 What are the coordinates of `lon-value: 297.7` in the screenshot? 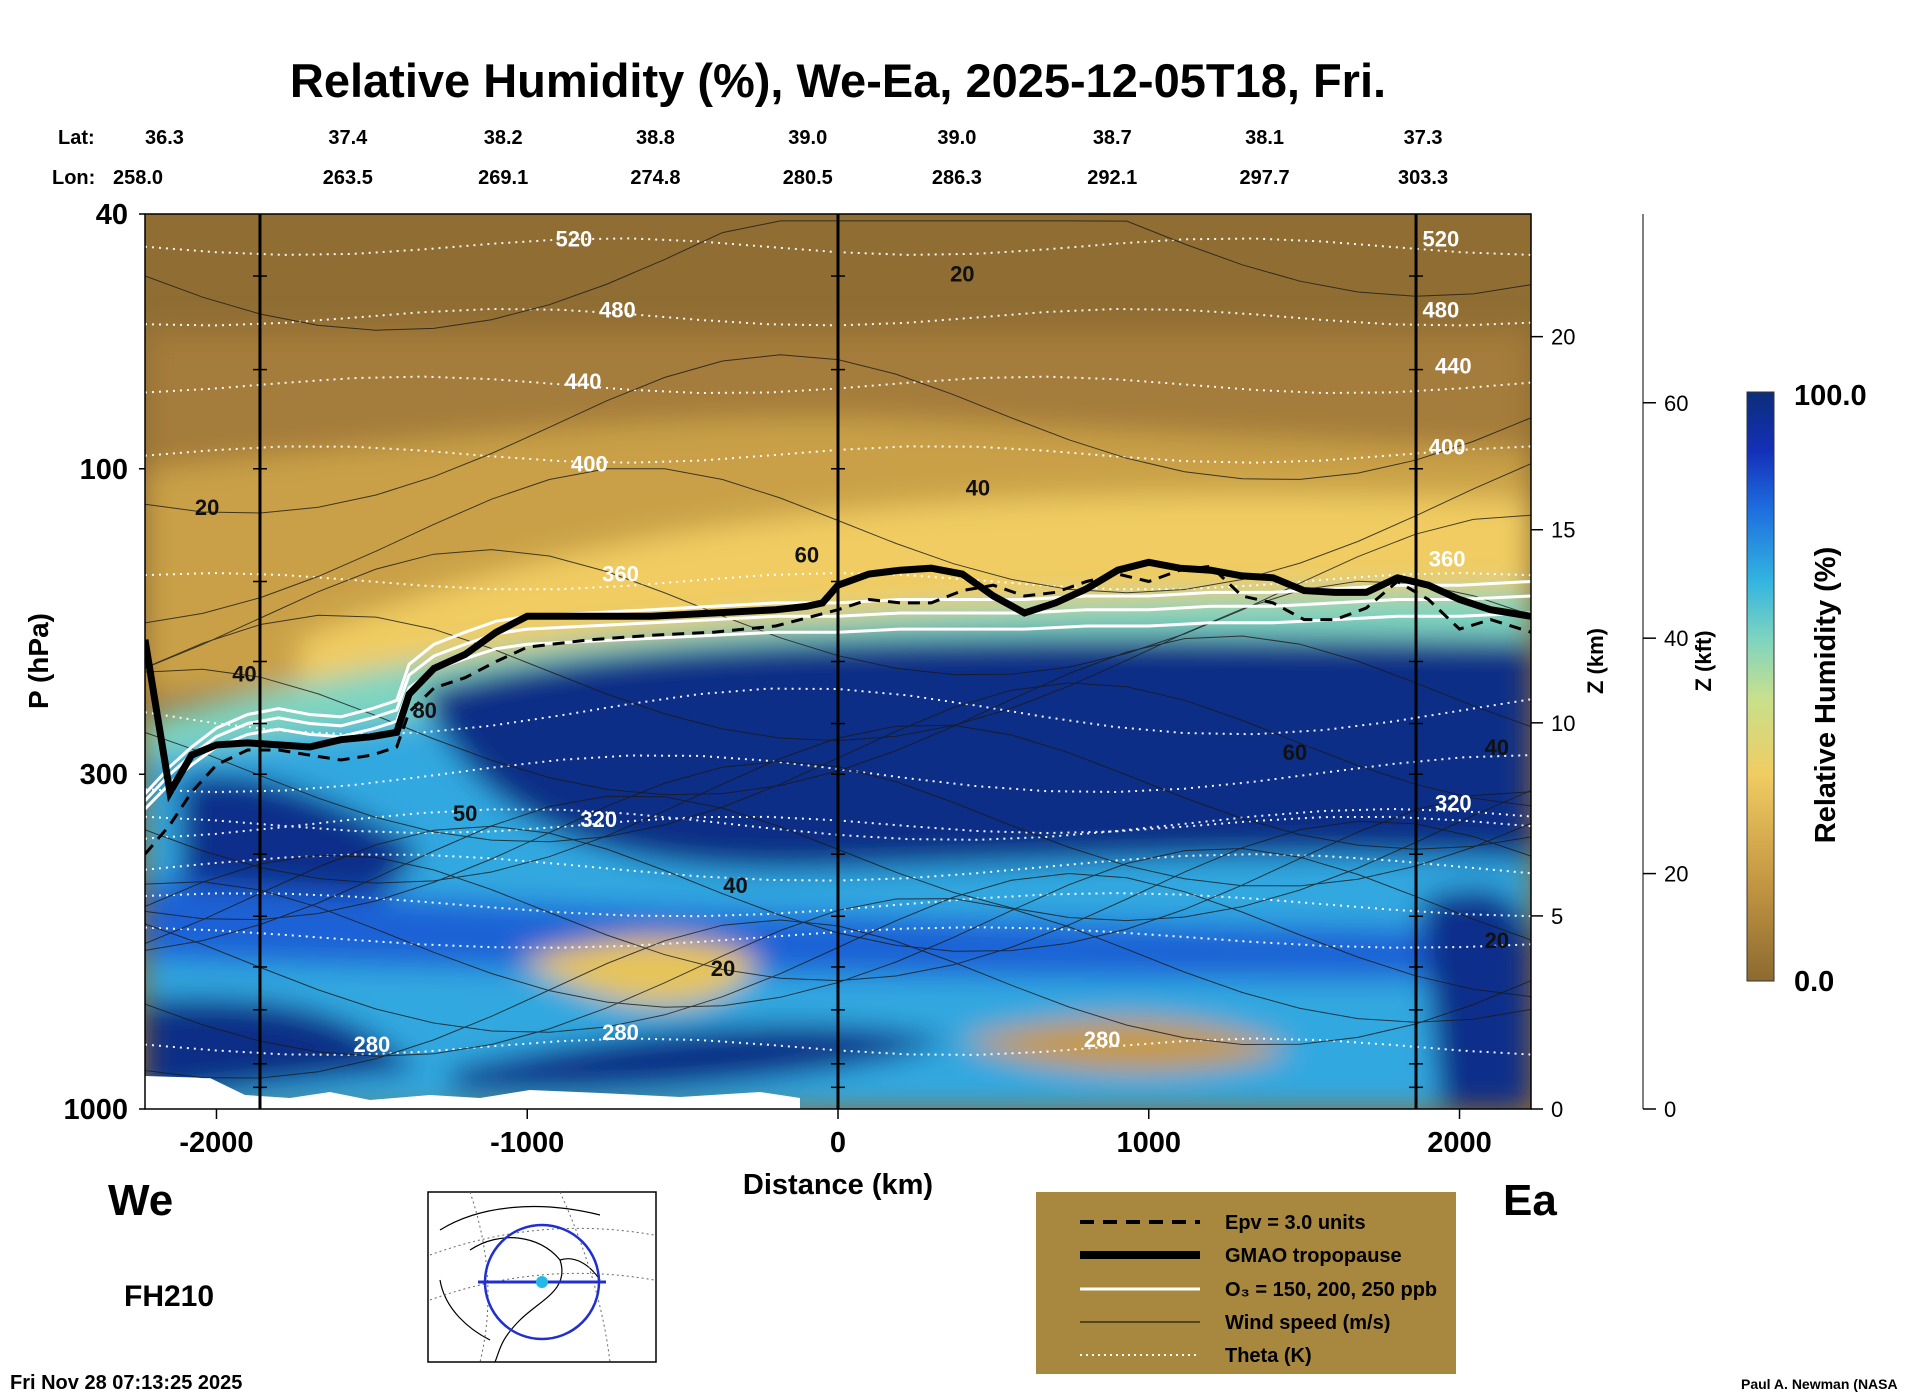 It's located at (1265, 178).